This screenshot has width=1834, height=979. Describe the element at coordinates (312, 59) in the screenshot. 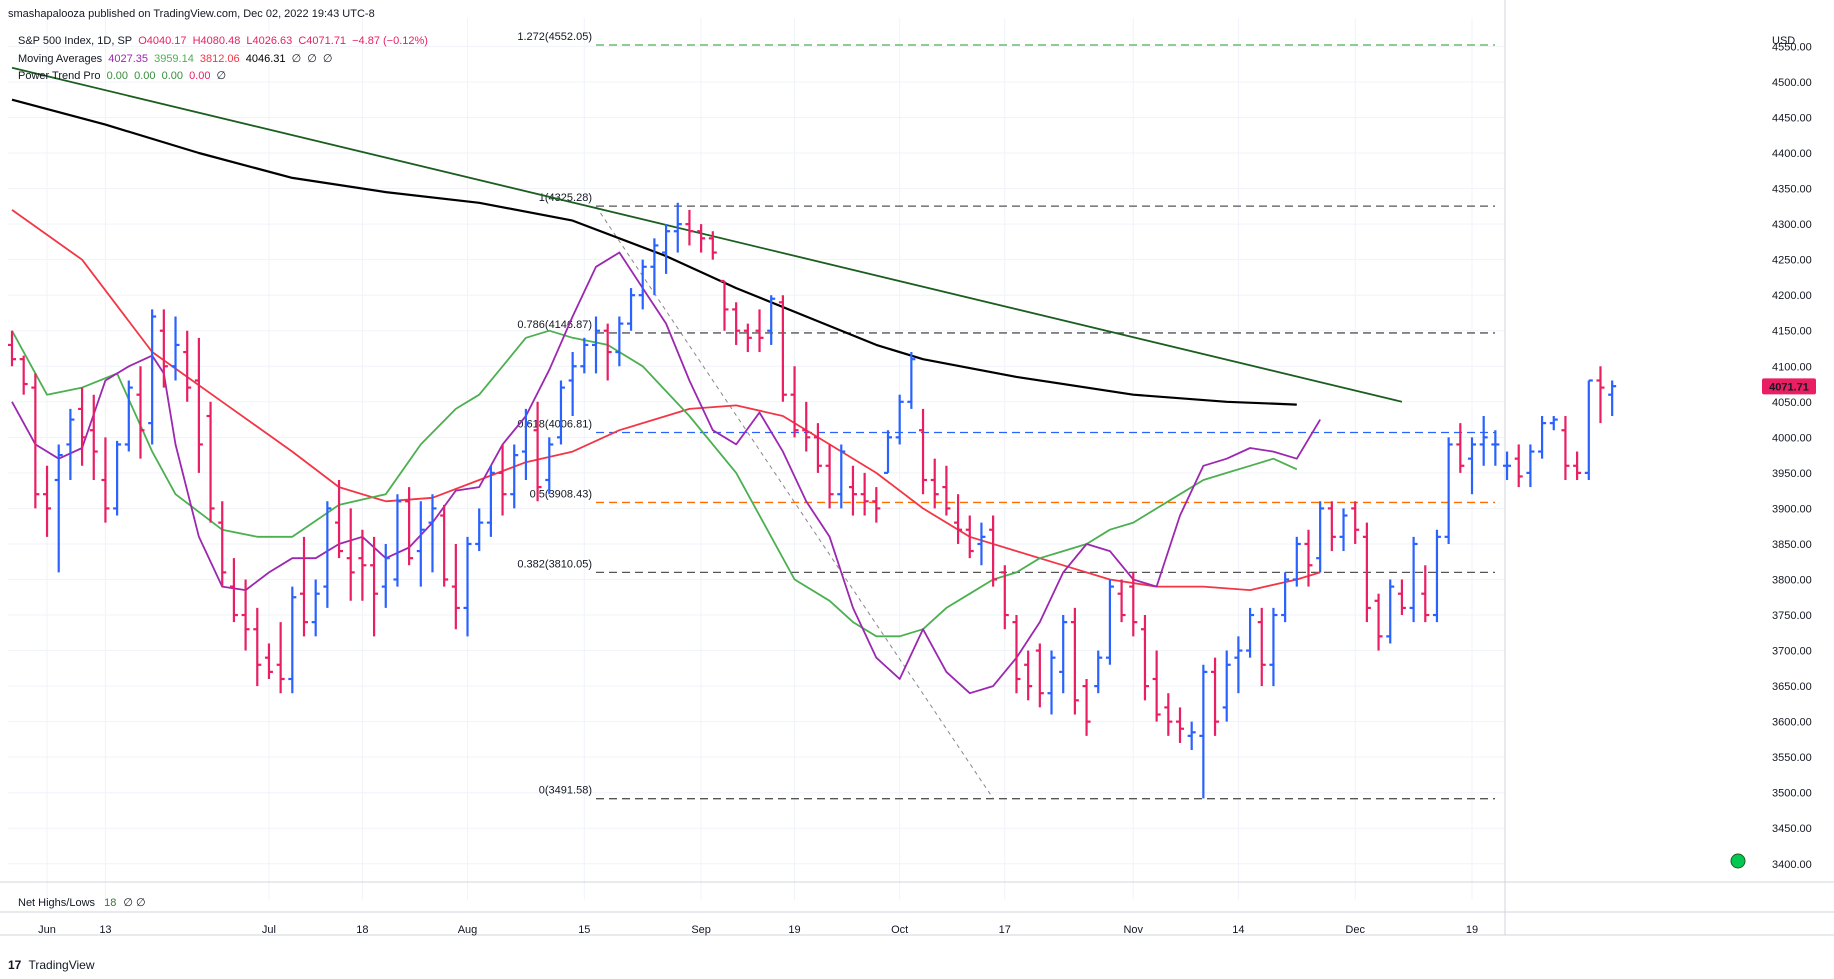

I see `ma-value-6: ∅` at that location.